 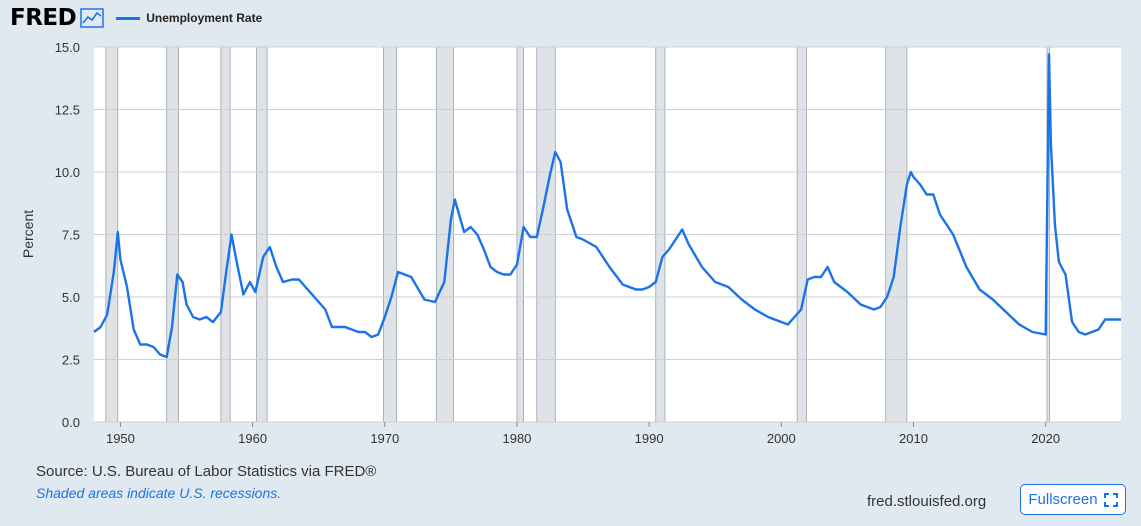 I want to click on y-axis-ticks: 0.0 2.5 5.0 7.5 10.0 12.5 15.0, so click(x=67, y=235).